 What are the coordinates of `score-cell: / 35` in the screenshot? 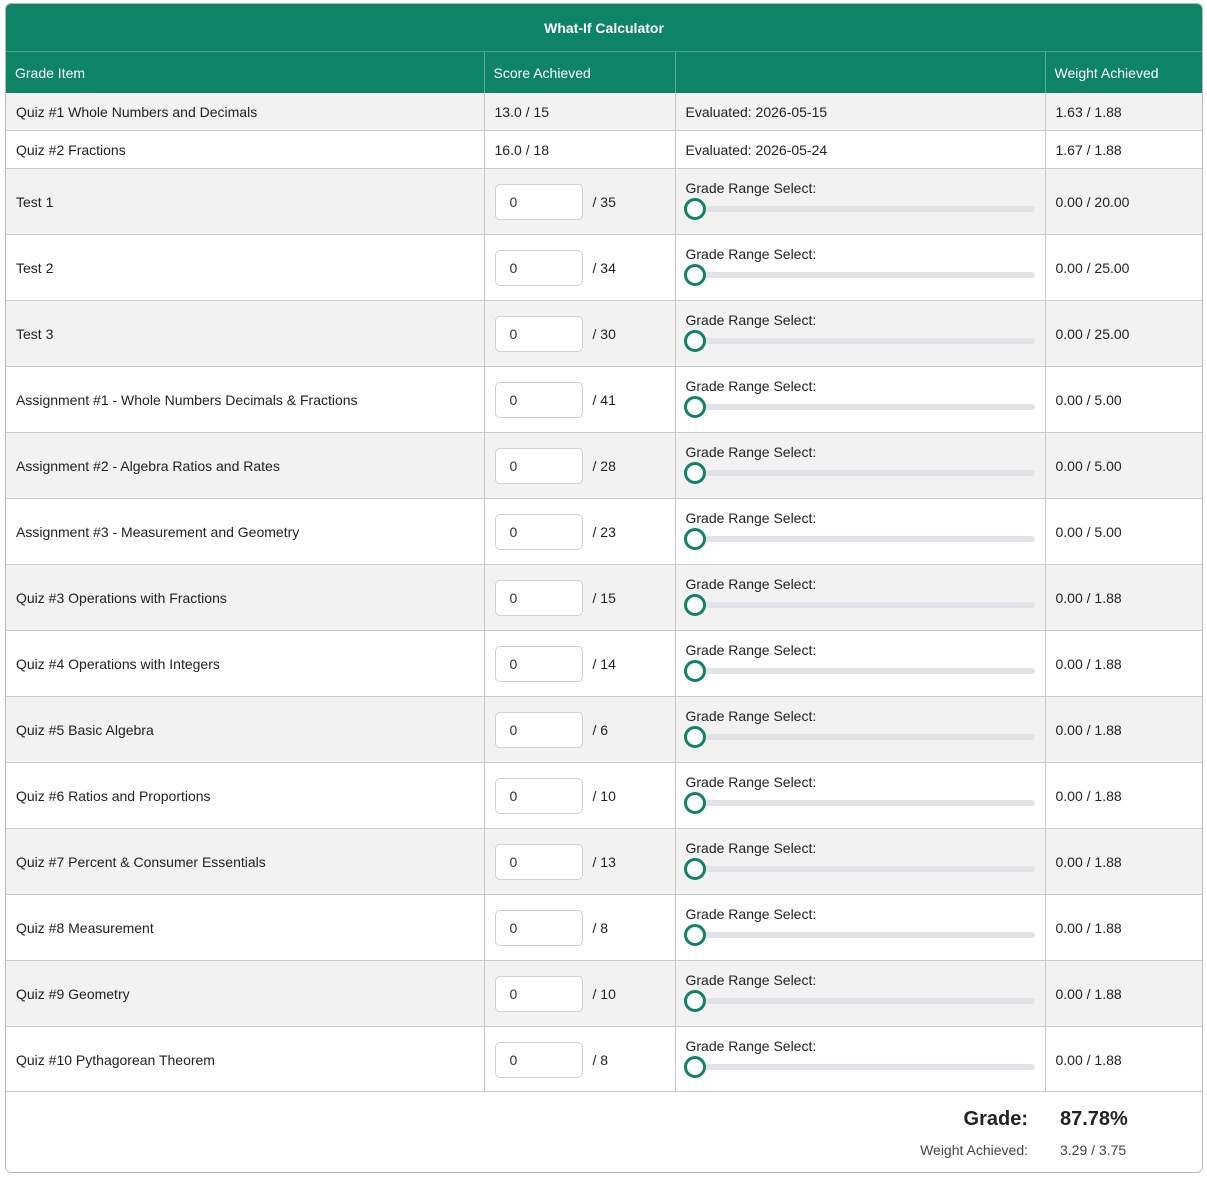 It's located at (580, 201).